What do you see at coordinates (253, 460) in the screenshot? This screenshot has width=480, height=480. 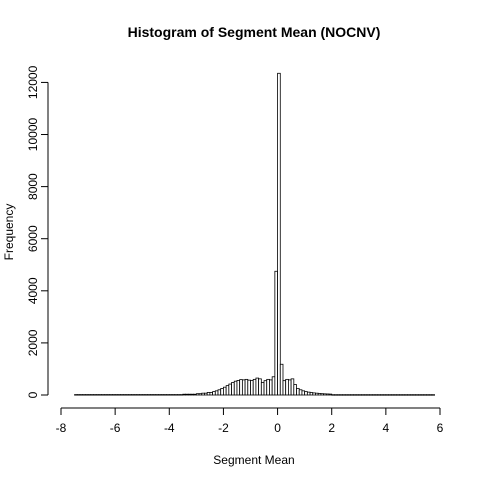 I see `x-axis-label: Segment Mean` at bounding box center [253, 460].